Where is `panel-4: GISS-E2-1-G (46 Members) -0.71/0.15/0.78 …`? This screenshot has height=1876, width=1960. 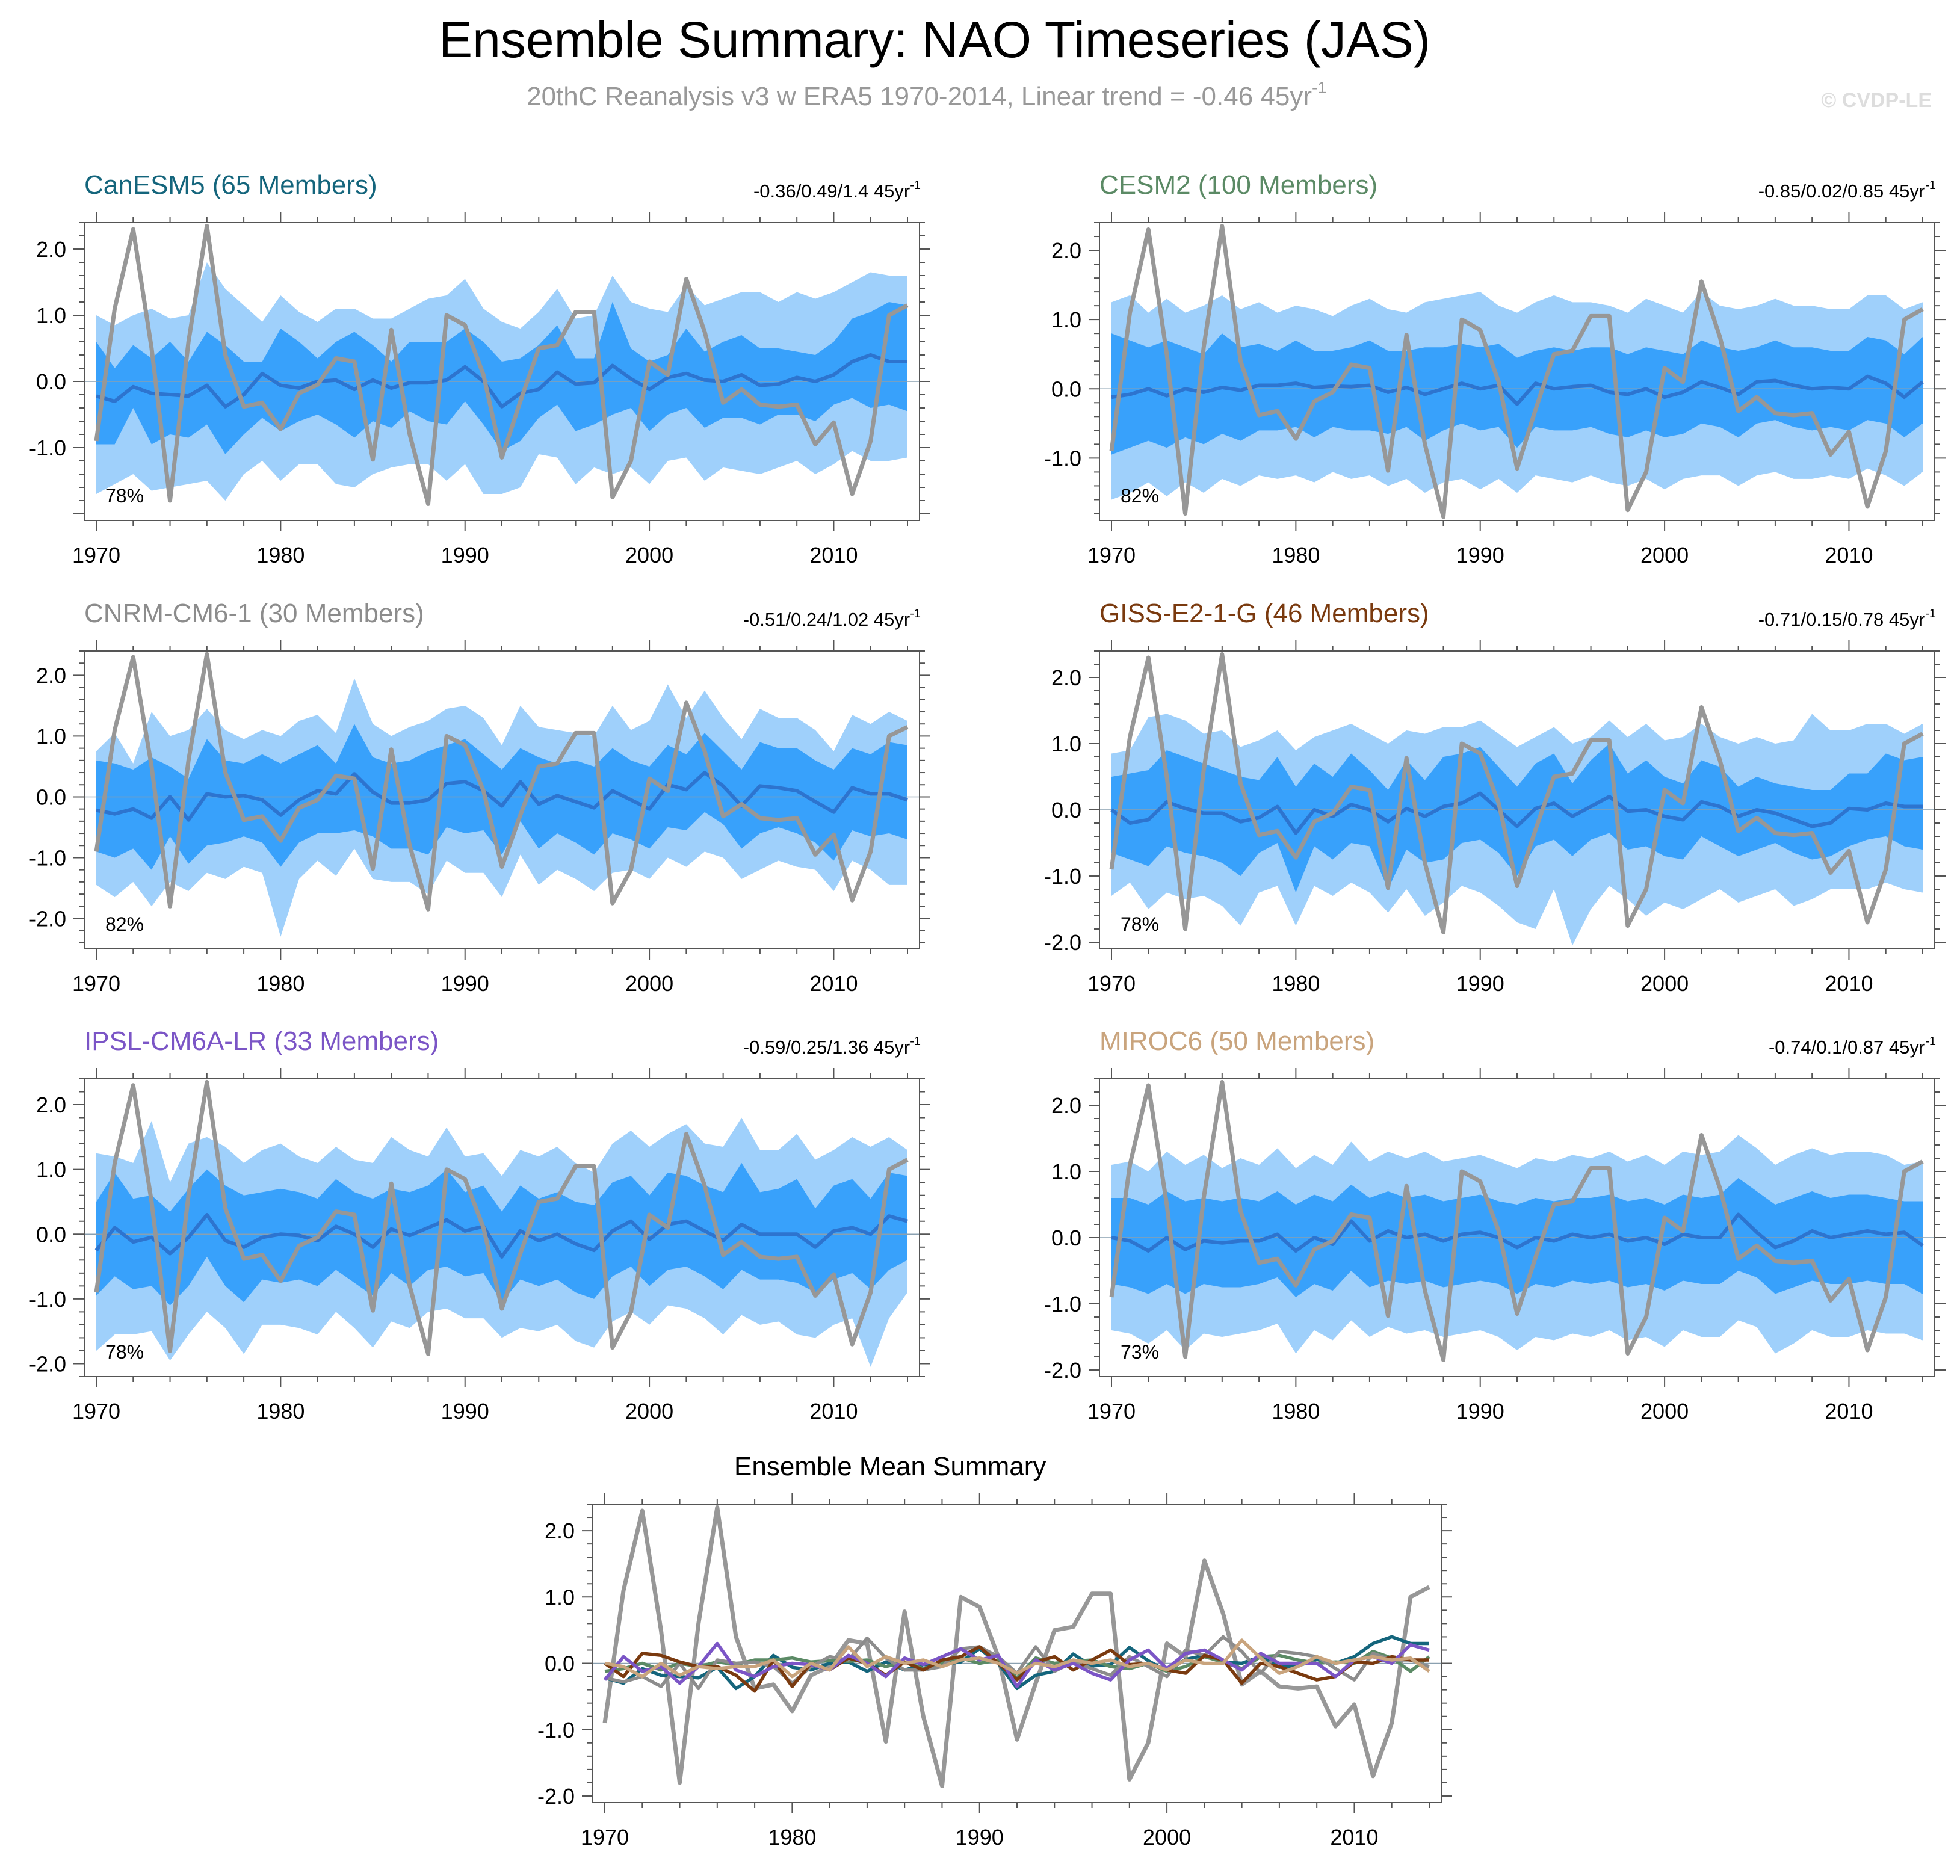
panel-4: GISS-E2-1-G (46 Members) -0.71/0.15/0.78 … is located at coordinates (1495, 798).